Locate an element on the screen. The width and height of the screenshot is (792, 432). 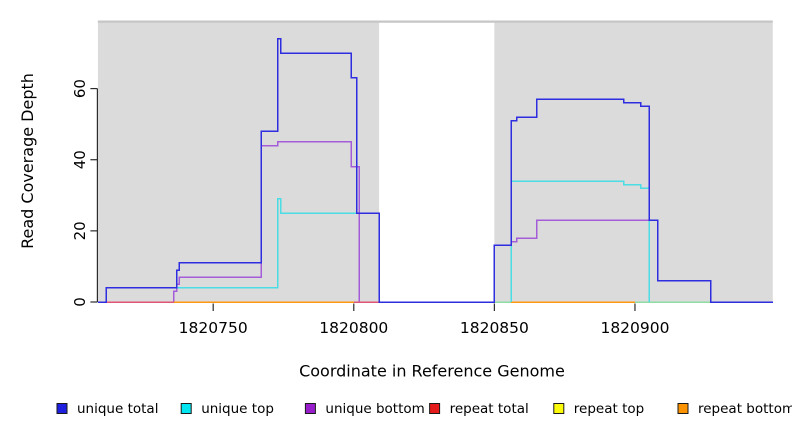
x-tick-label: 1820850 is located at coordinates (494, 328).